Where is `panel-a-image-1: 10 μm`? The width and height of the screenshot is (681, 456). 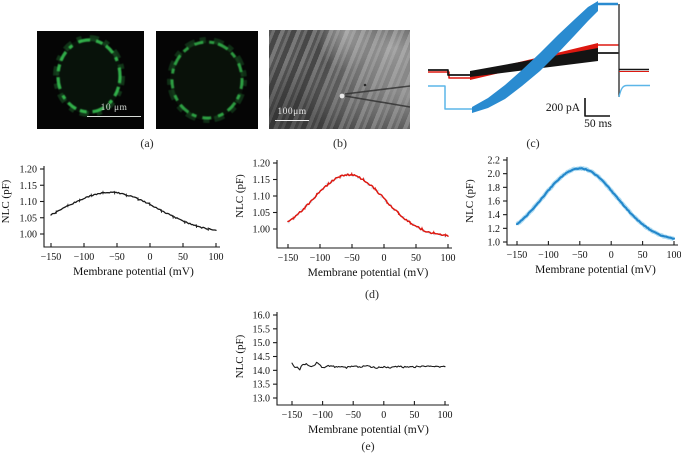
panel-a-image-1: 10 μm is located at coordinates (90, 80).